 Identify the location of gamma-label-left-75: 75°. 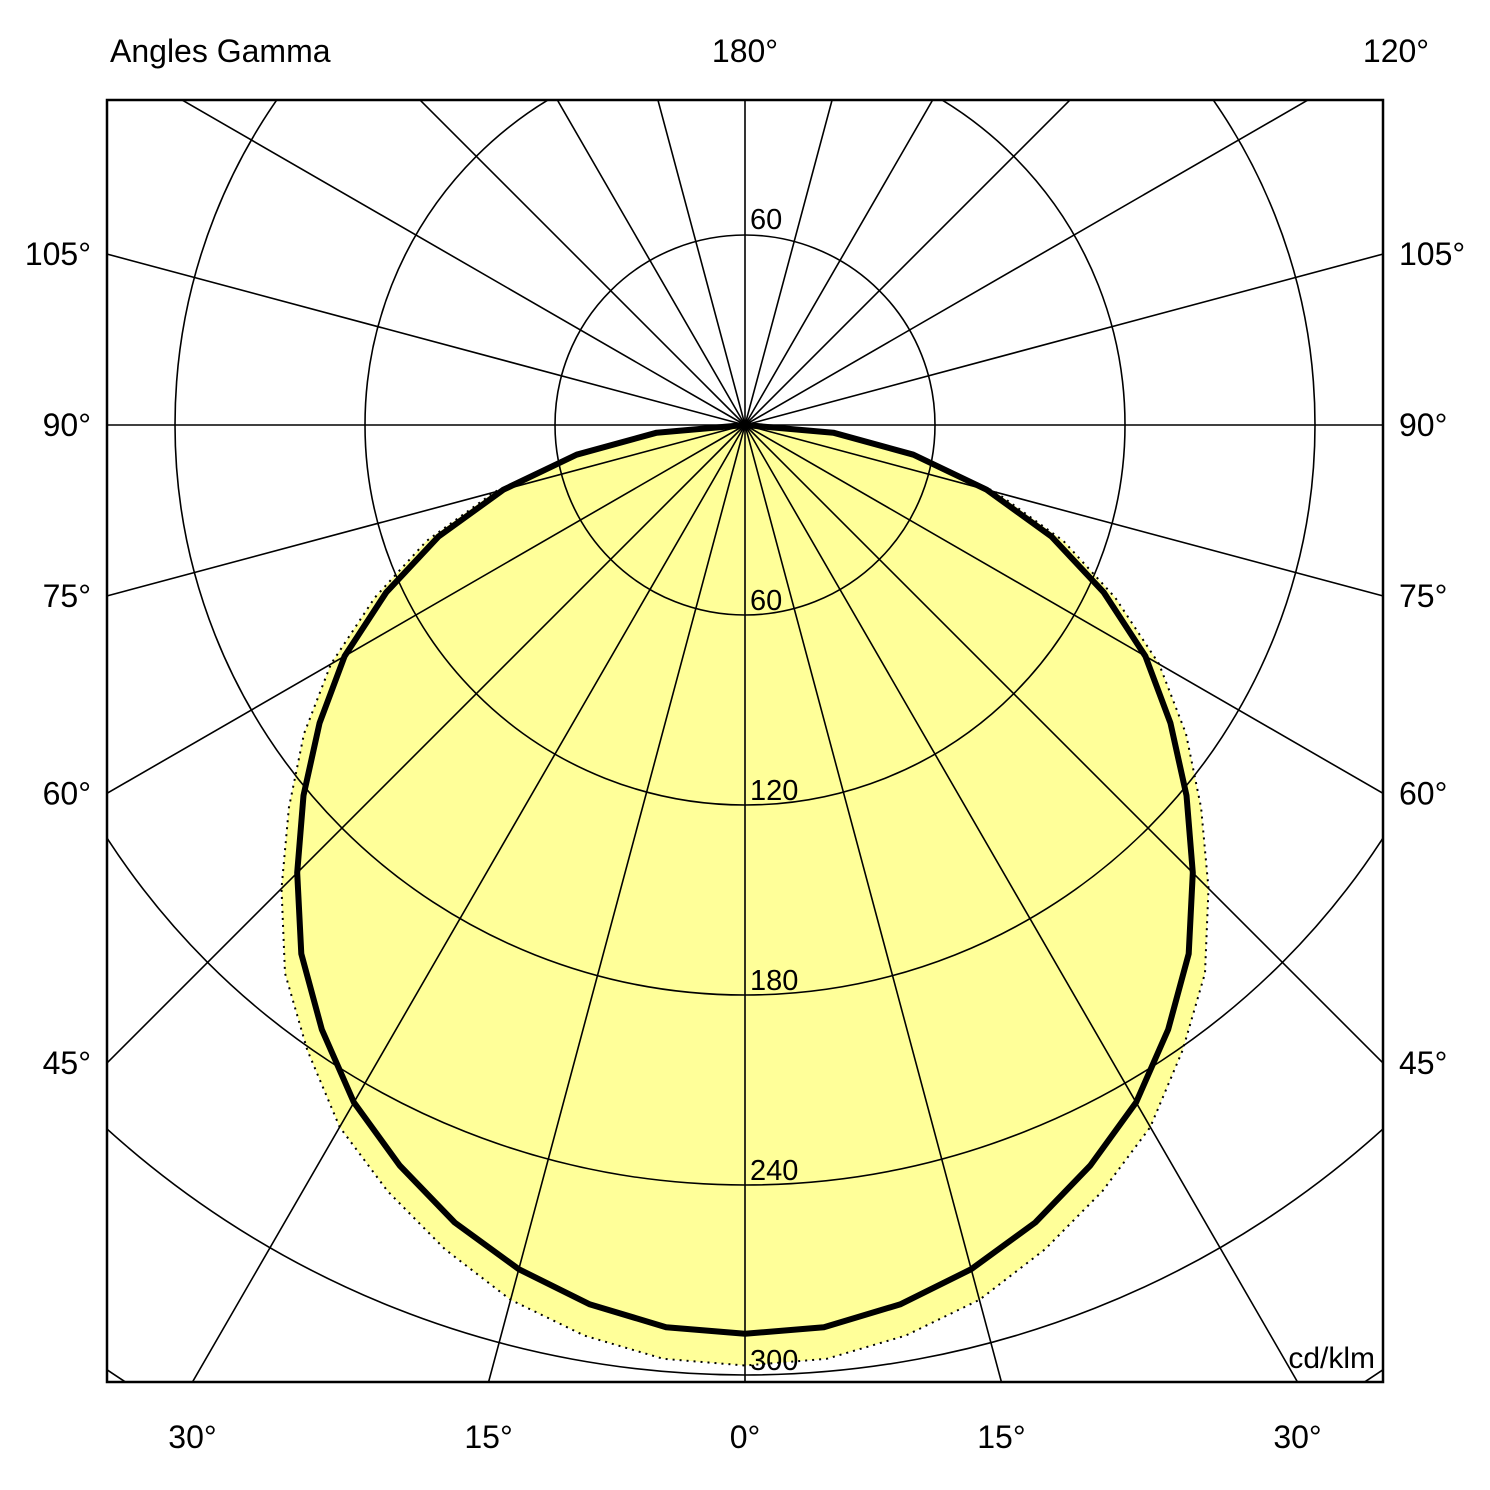
(67, 596).